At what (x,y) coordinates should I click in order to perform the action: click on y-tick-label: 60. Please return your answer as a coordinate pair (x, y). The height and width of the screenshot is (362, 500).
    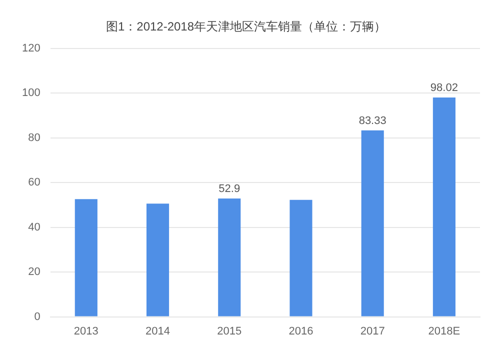
    Looking at the image, I should click on (34, 182).